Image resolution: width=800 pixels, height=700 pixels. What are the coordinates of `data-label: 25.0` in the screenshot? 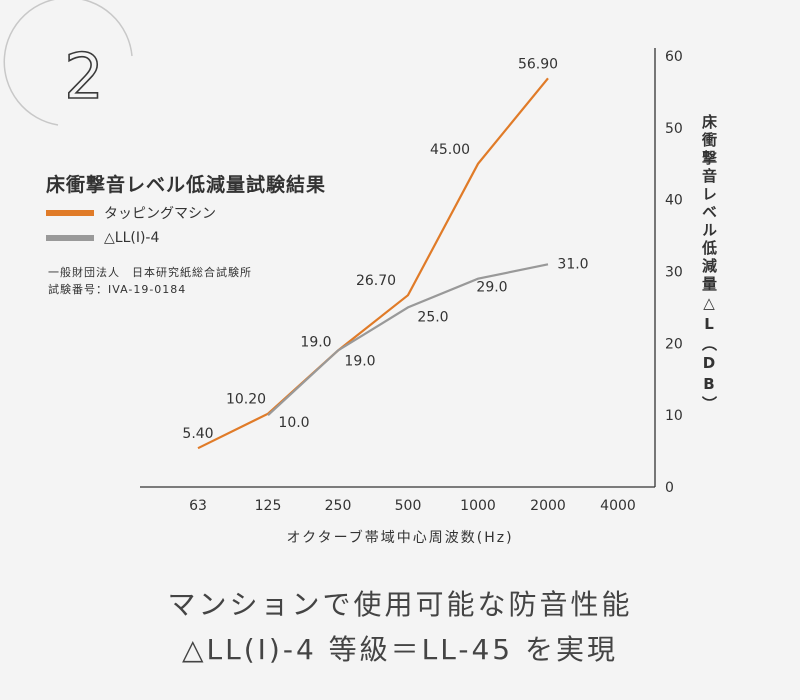 It's located at (432, 317).